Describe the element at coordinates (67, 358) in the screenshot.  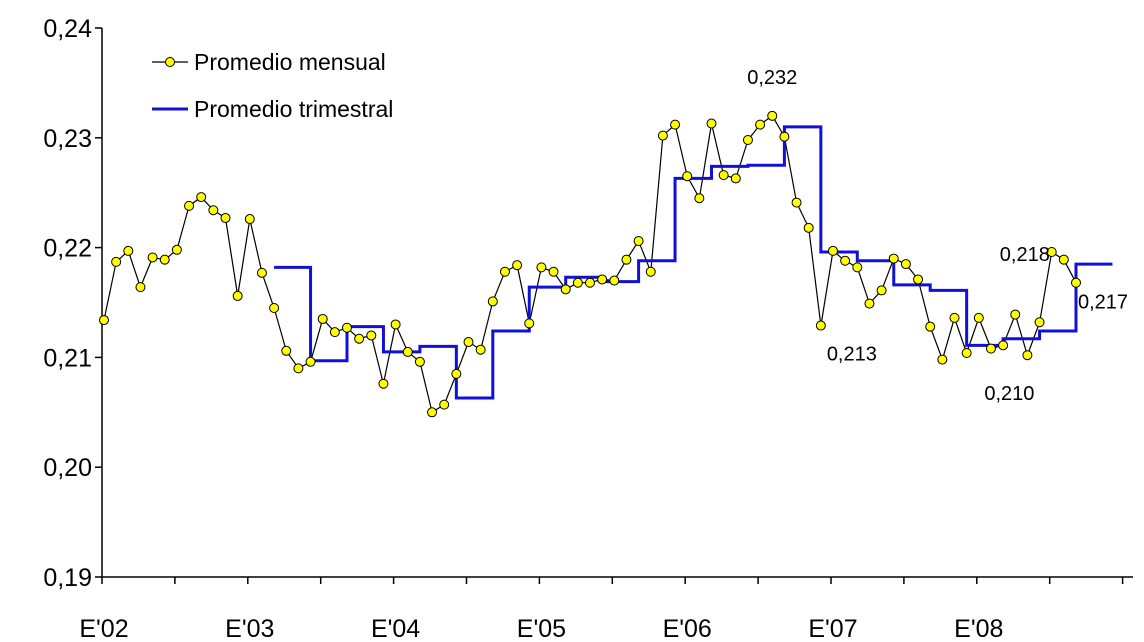
I see `y-tick-label: 0,21` at that location.